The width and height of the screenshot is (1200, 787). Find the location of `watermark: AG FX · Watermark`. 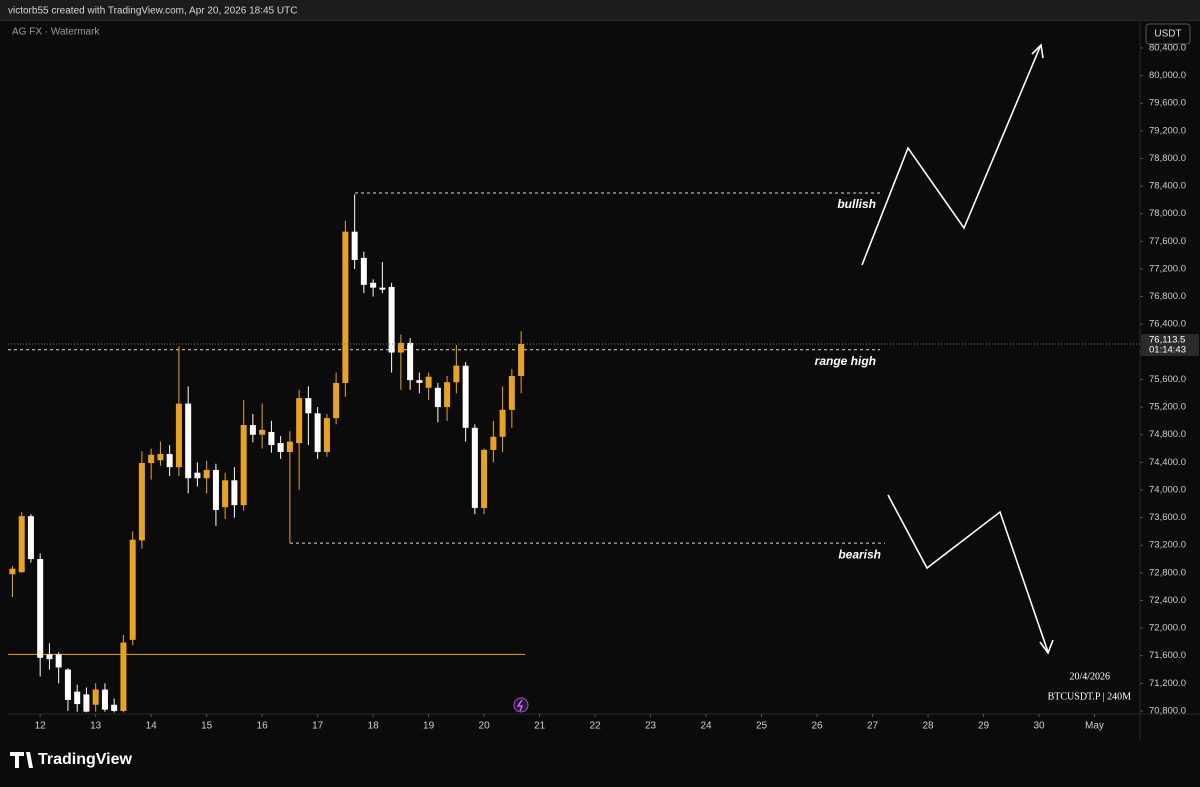

watermark: AG FX · Watermark is located at coordinates (56, 32).